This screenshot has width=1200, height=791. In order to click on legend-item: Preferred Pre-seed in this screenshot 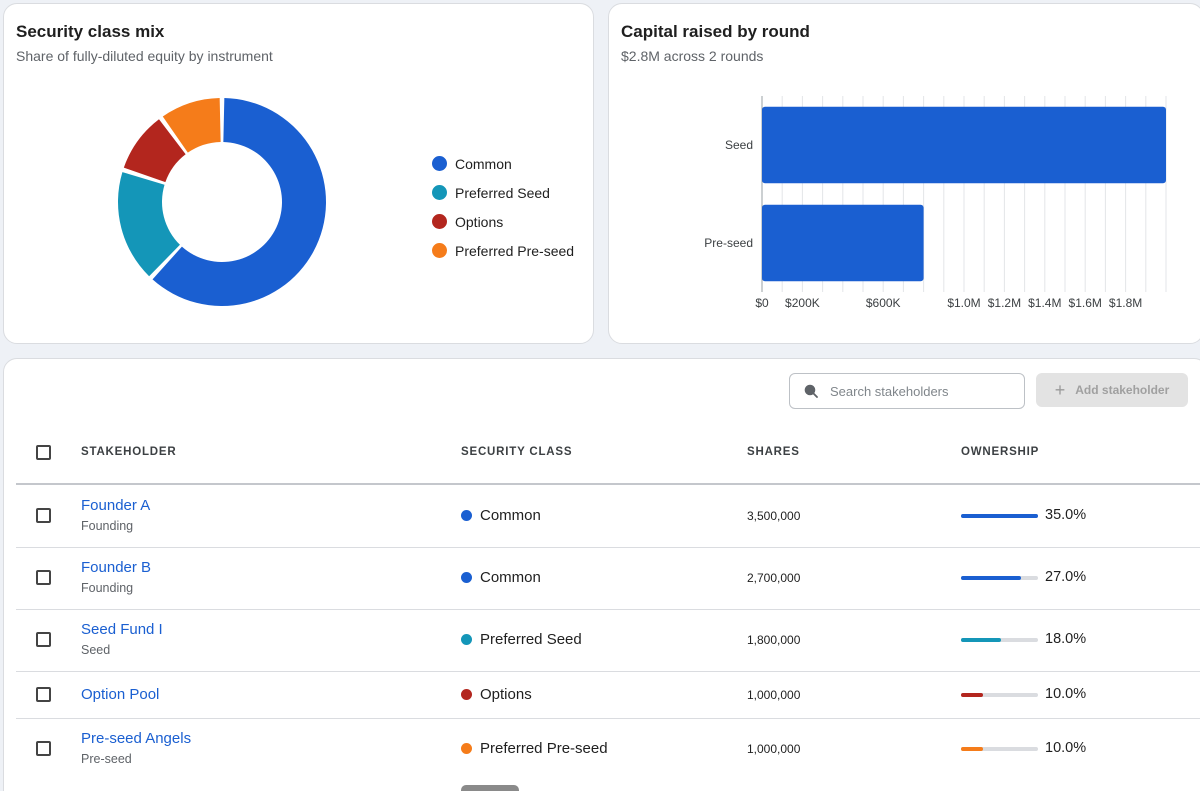, I will do `click(503, 250)`.